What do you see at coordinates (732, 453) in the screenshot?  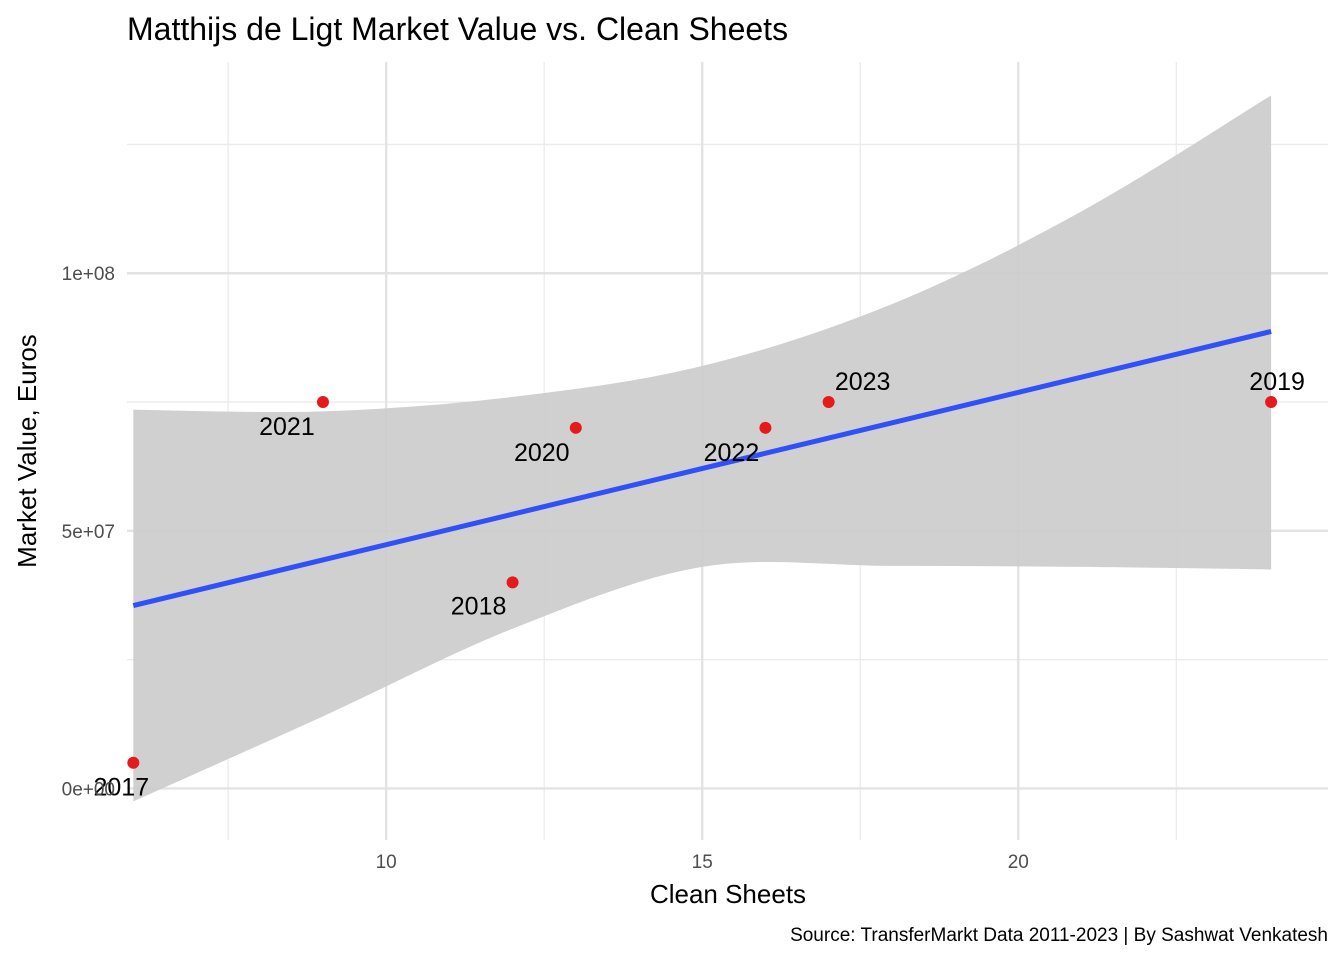 I see `point-label-2022: 2022` at bounding box center [732, 453].